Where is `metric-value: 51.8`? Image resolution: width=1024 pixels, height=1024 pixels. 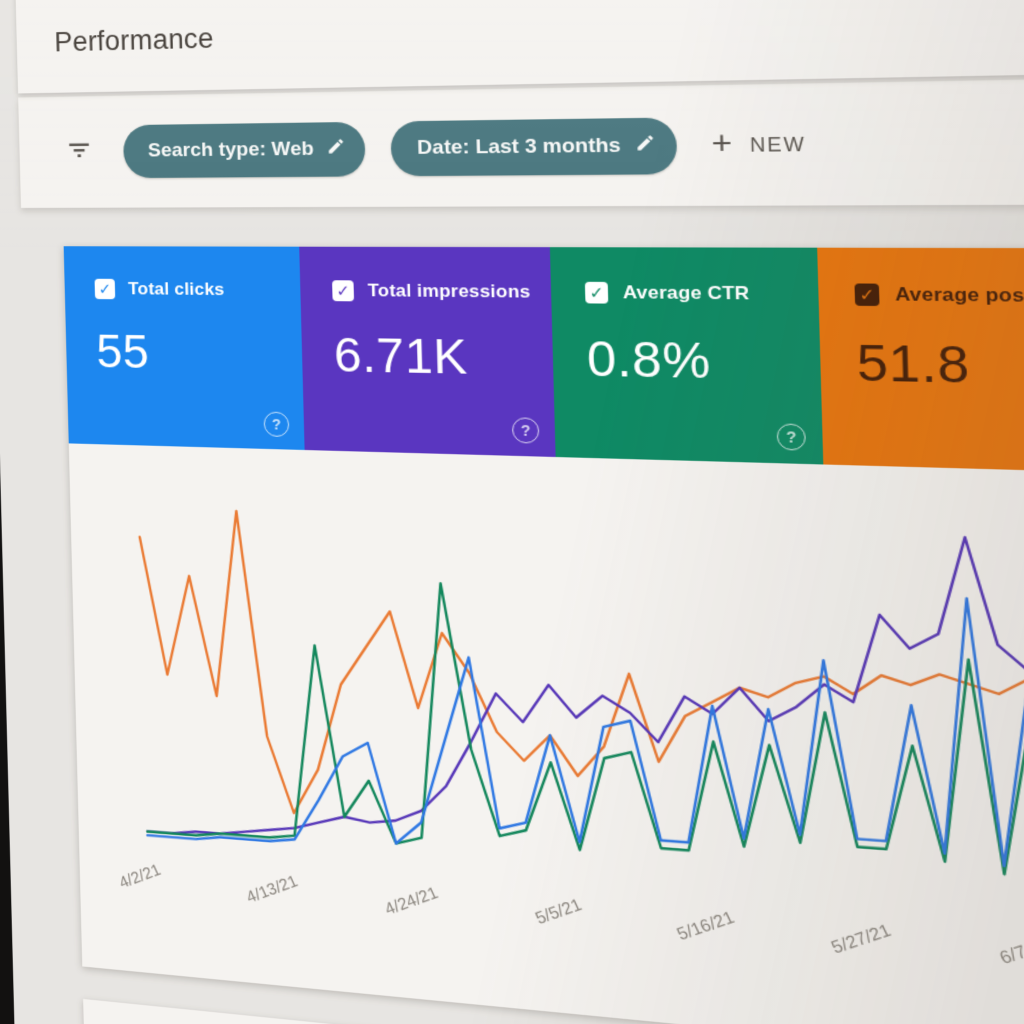 metric-value: 51.8 is located at coordinates (913, 363).